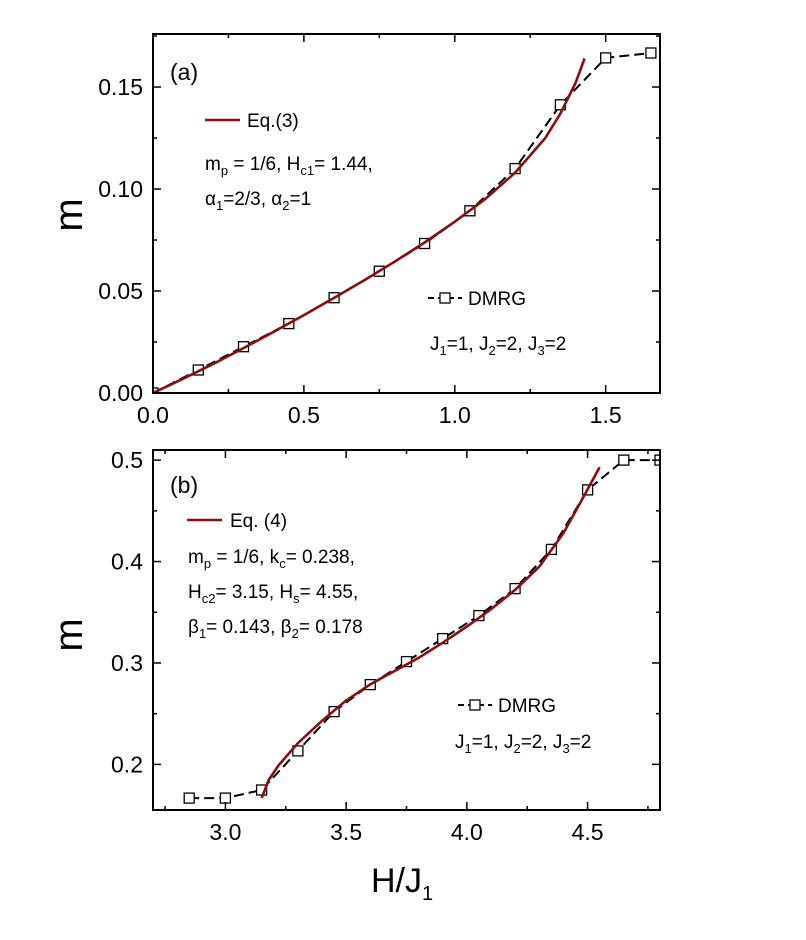 The width and height of the screenshot is (806, 940). I want to click on panel-b-x-tick-label: 3.0, so click(225, 832).